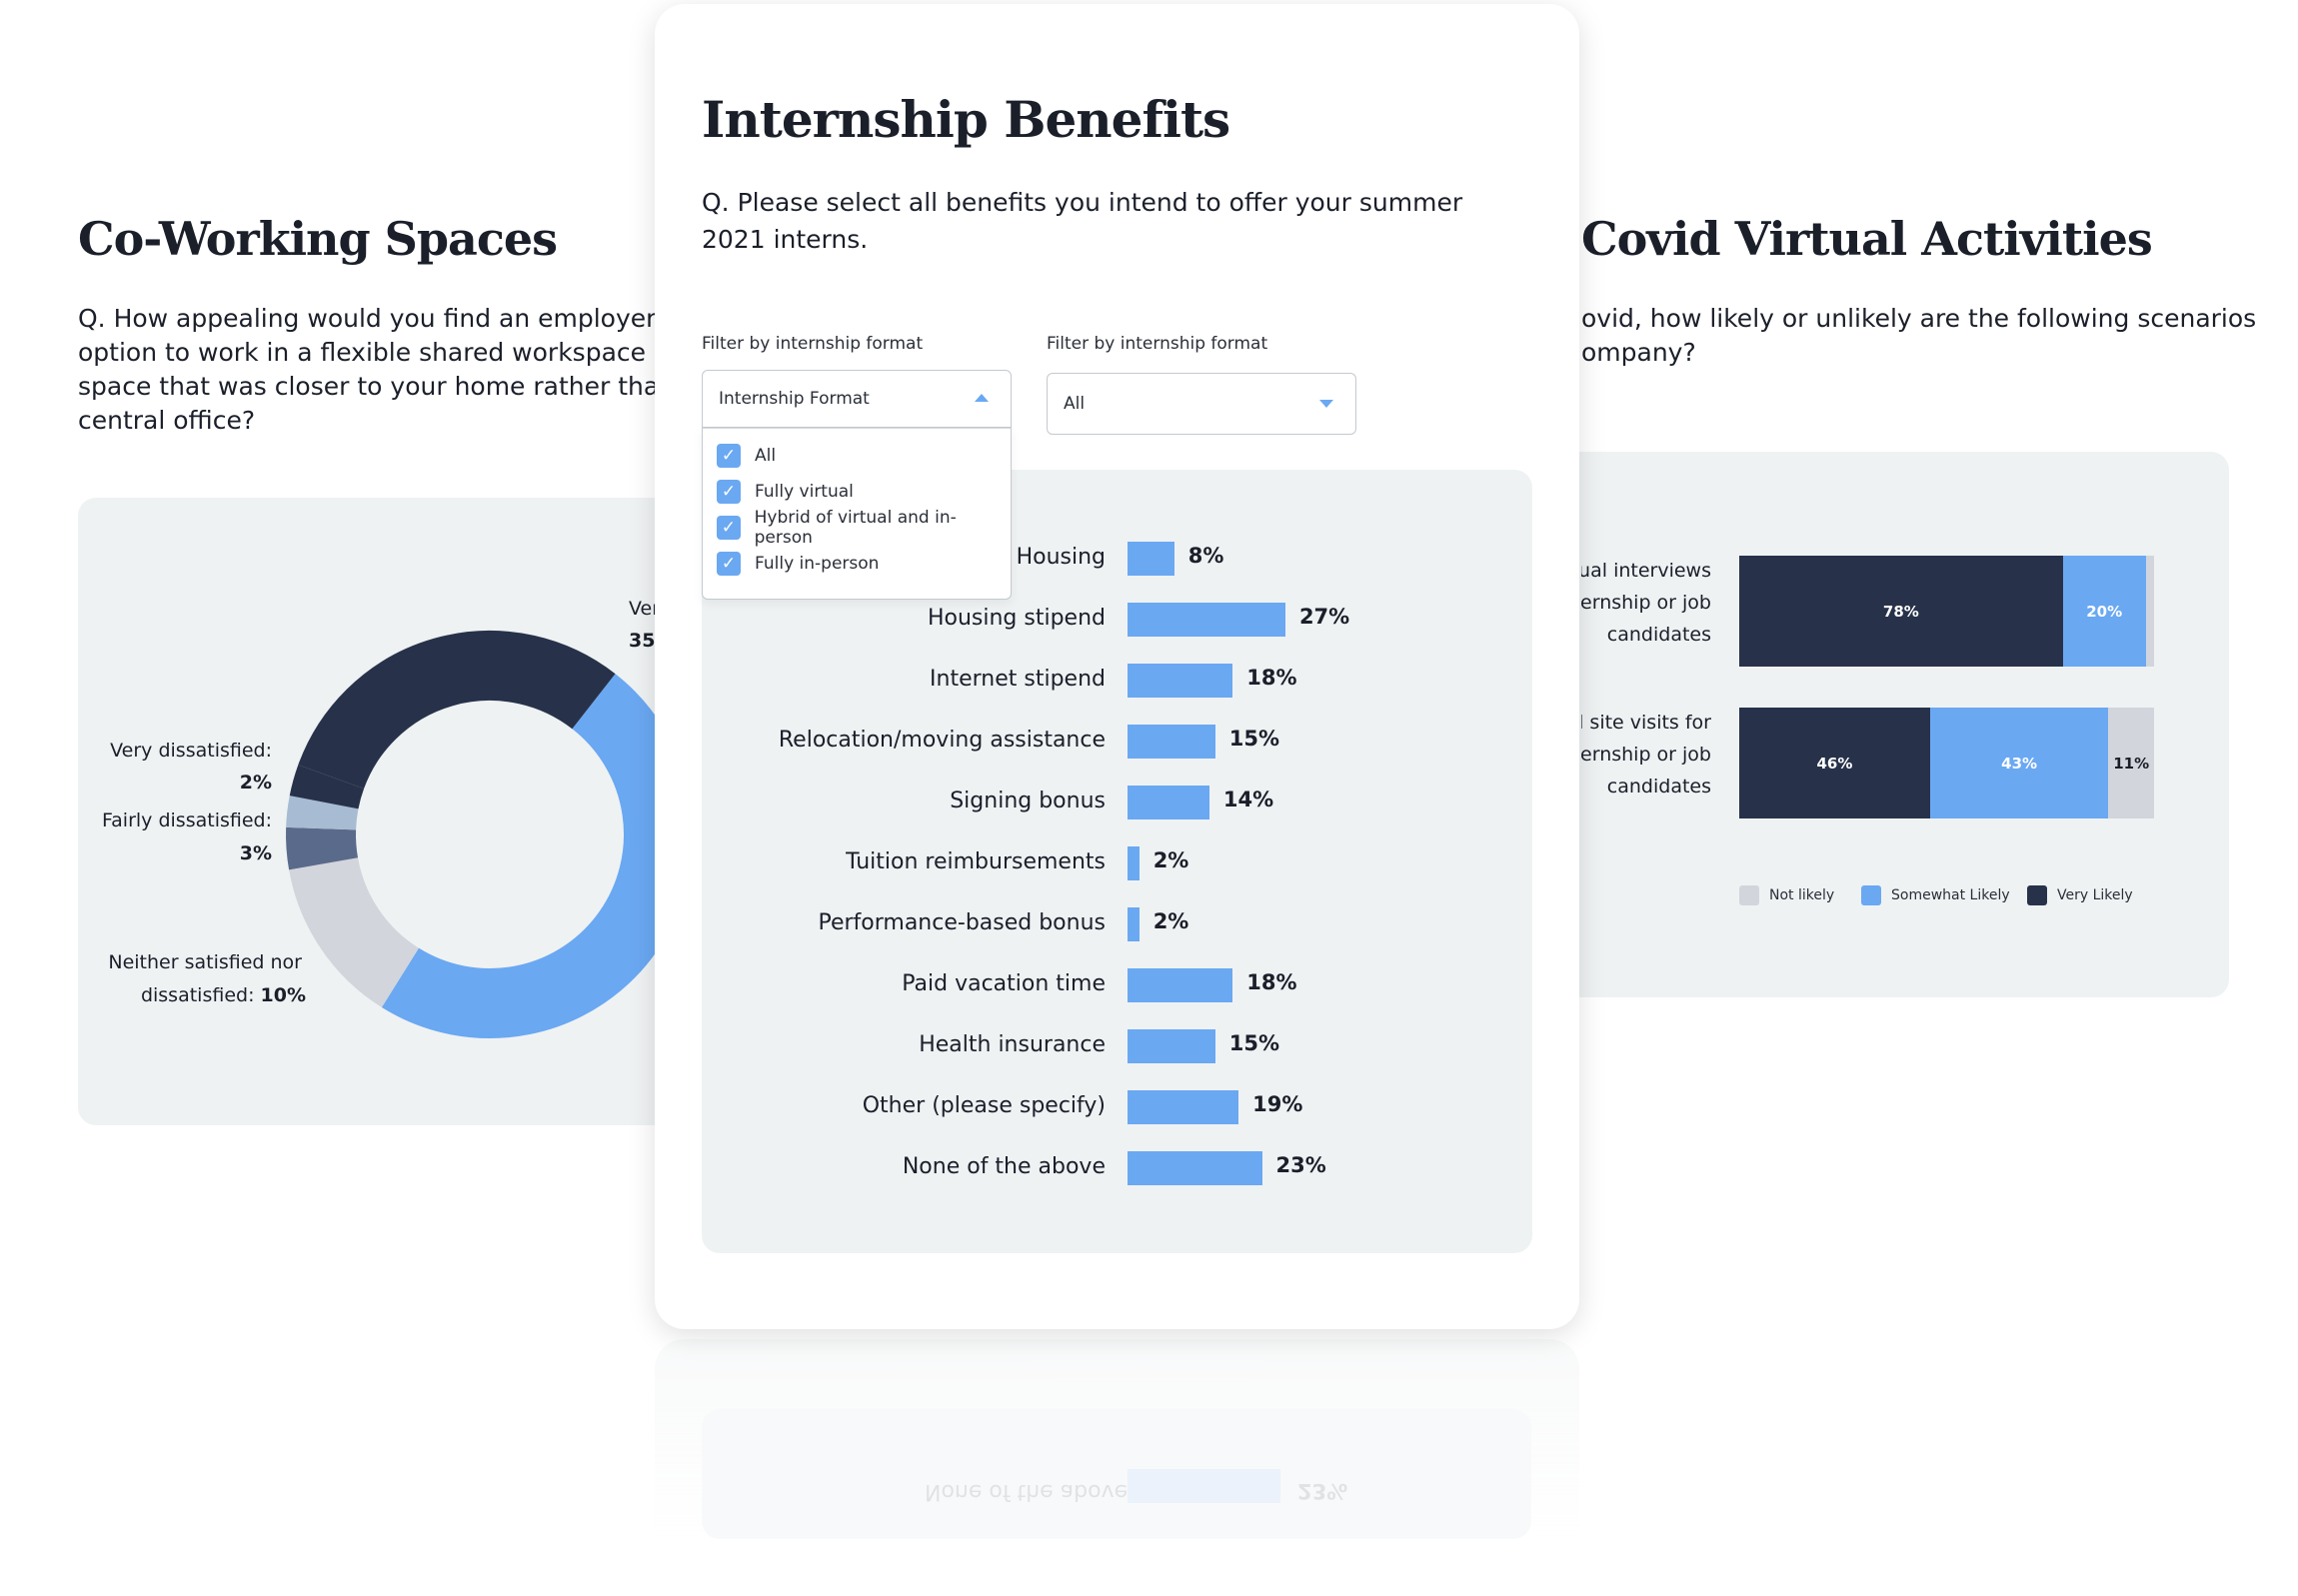 Image resolution: width=2298 pixels, height=1596 pixels. Describe the element at coordinates (1061, 557) in the screenshot. I see `bar-category-label: Housing` at that location.